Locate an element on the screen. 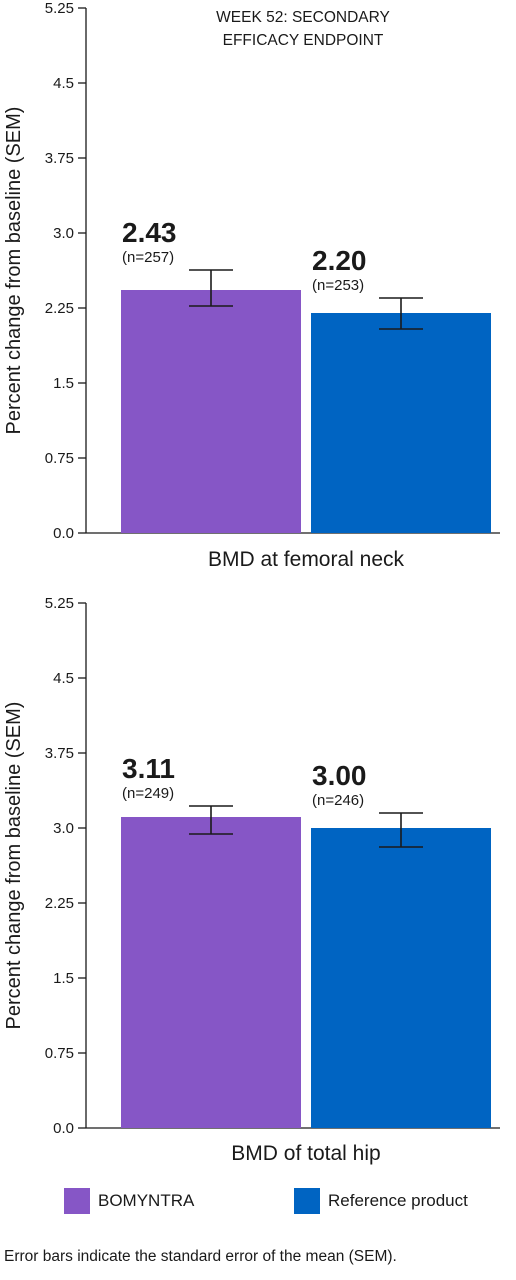 The image size is (516, 1280). x-axis-title: BMD of total hip is located at coordinates (305, 1153).